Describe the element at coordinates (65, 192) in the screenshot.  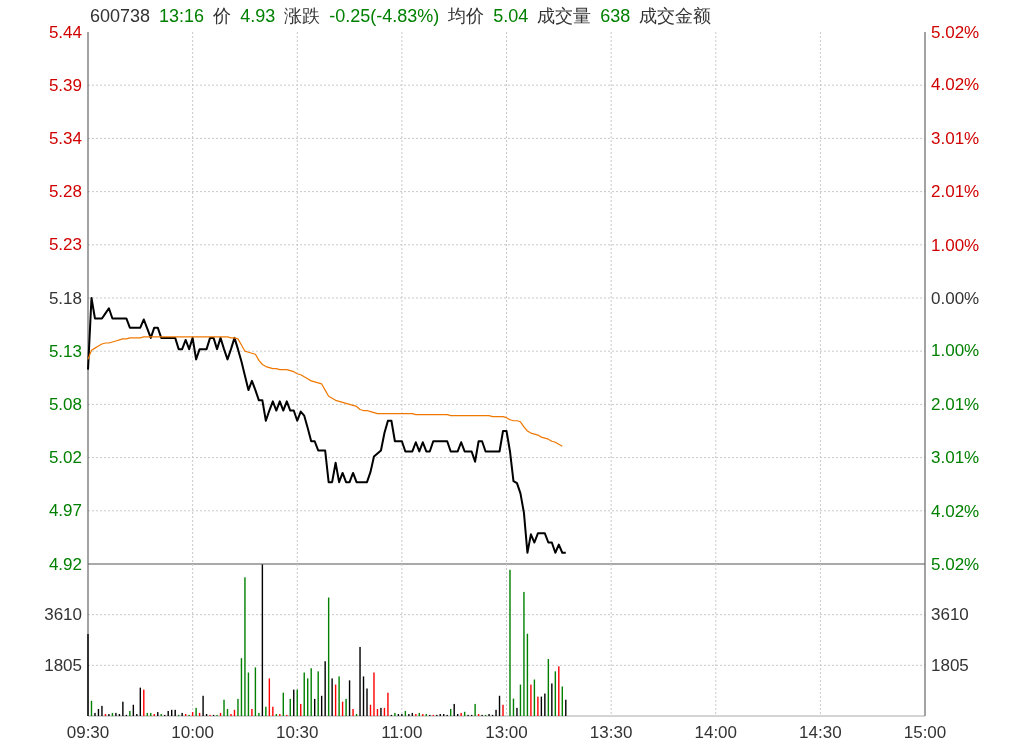
I see `y-tick-label: 5.28` at that location.